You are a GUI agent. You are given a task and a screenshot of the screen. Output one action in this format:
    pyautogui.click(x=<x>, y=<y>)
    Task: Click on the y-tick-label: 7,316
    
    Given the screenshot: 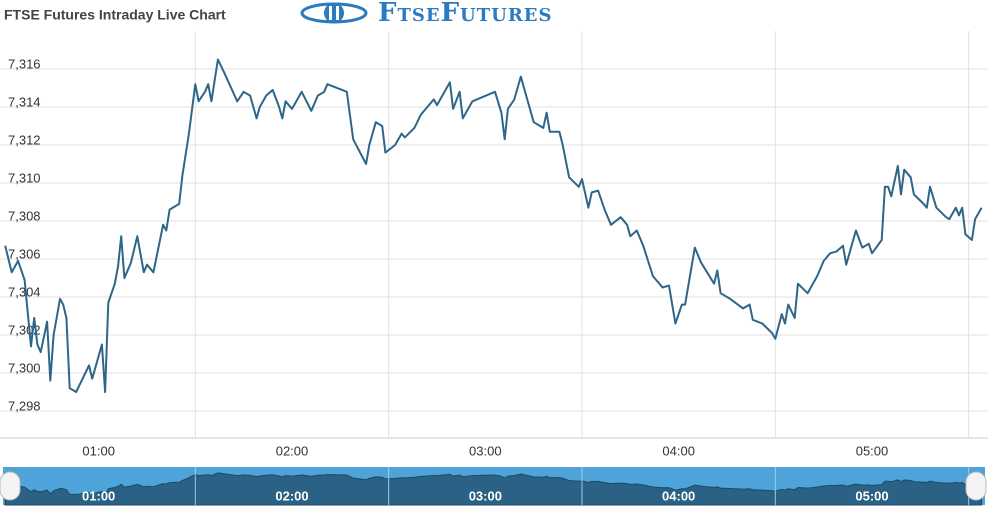 What is the action you would take?
    pyautogui.click(x=24, y=63)
    